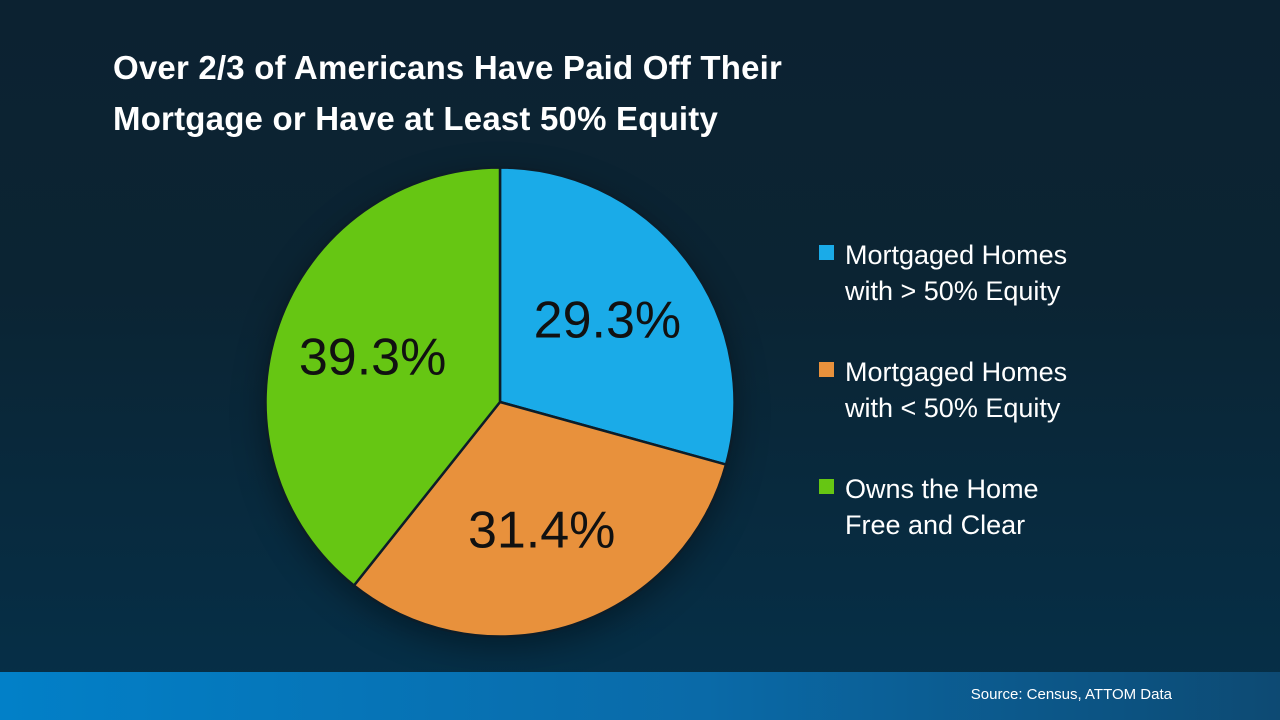 This screenshot has width=1280, height=720. I want to click on legend-item-lt50-equity: Mortgaged Homes with < 50% Equity, so click(943, 390).